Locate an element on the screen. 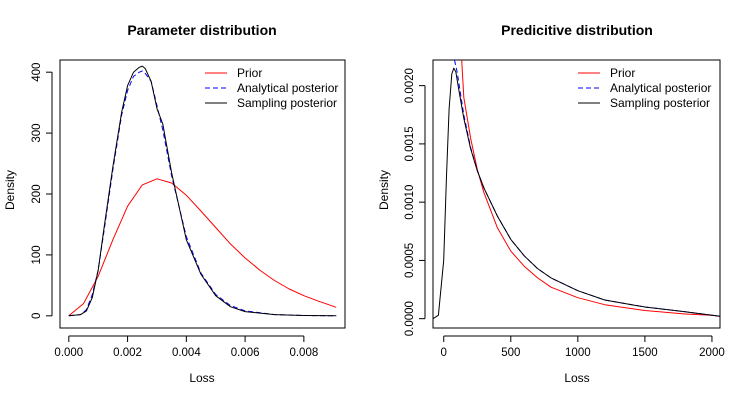 The width and height of the screenshot is (750, 400). x-tick-label: 0.004 is located at coordinates (186, 353).